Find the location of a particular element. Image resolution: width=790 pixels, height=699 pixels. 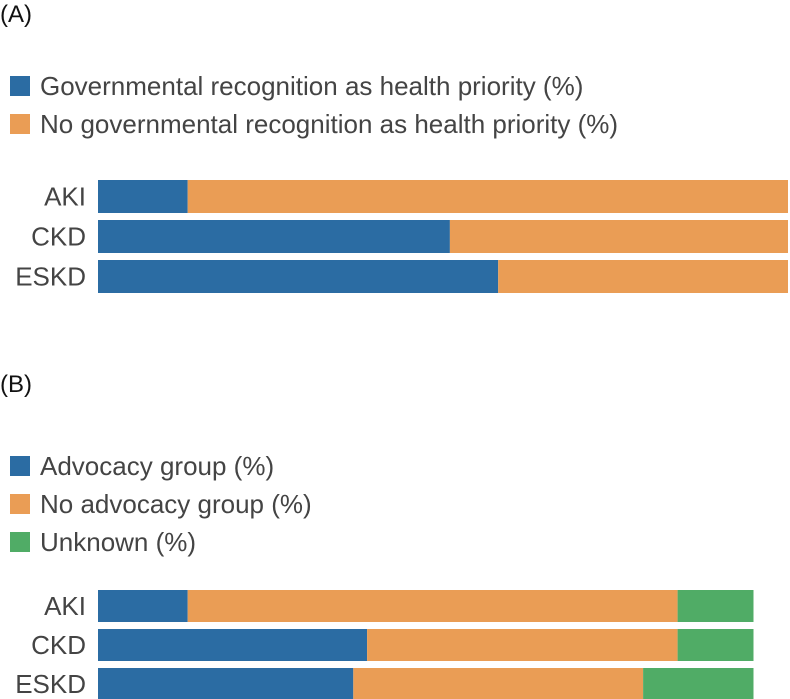

legend-label: No advocacy group (%) is located at coordinates (176, 504).